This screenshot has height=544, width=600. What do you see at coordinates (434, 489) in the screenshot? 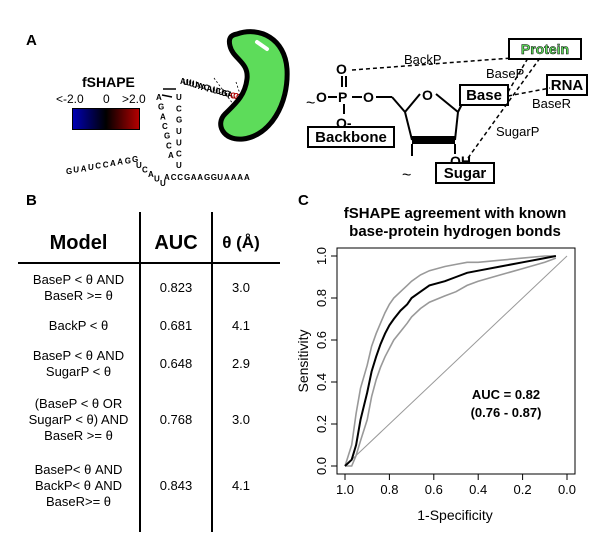
I see `x-tick-label: 0.6` at bounding box center [434, 489].